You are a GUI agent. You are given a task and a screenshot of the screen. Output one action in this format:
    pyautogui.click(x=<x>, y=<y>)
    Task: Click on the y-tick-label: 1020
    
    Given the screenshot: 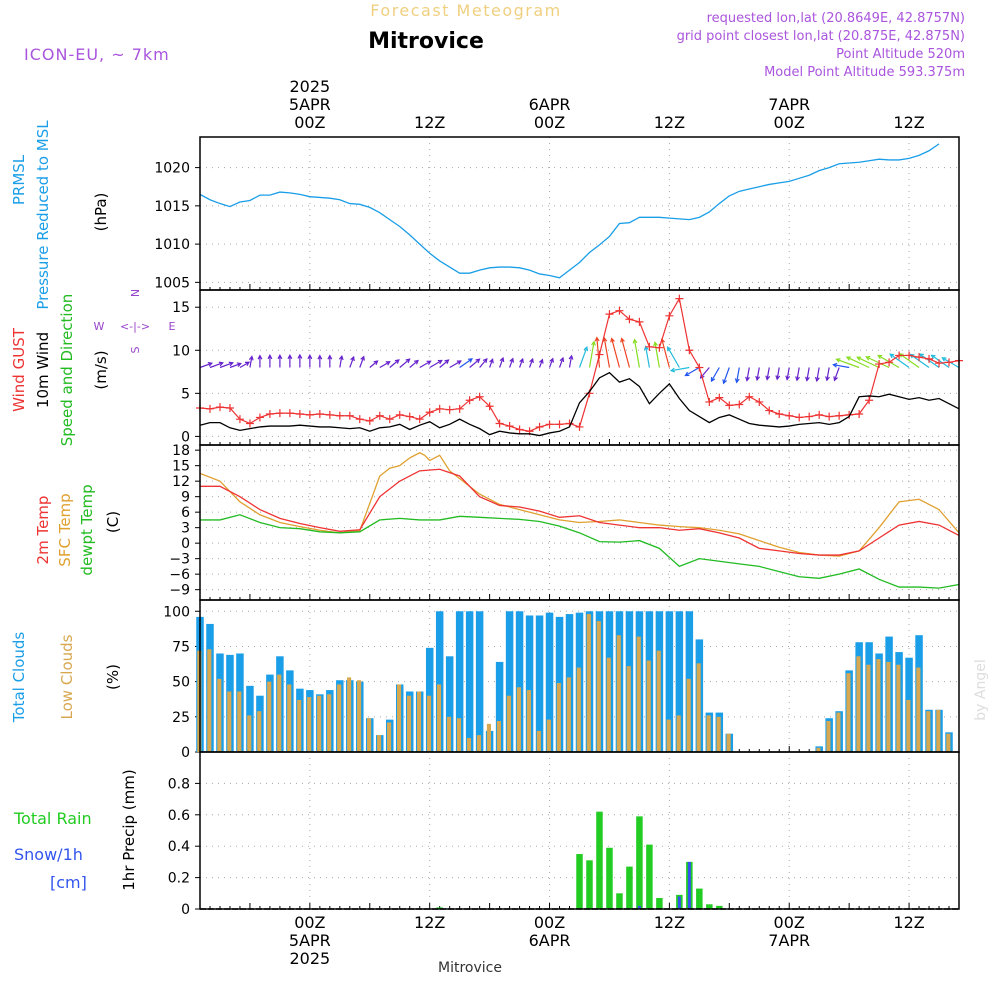 What is the action you would take?
    pyautogui.click(x=172, y=169)
    